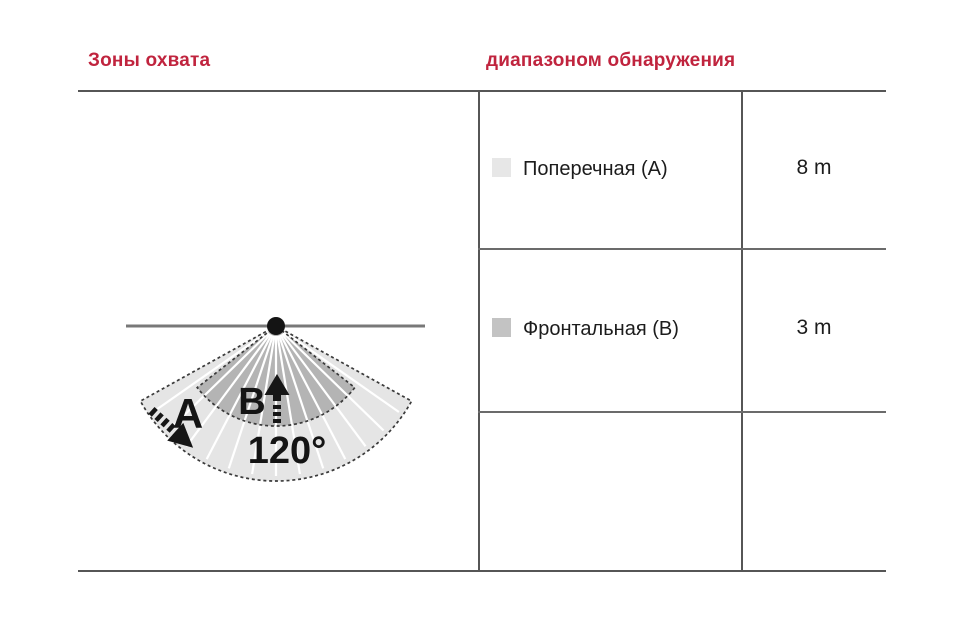 This screenshot has height=623, width=970. Describe the element at coordinates (501, 167) in the screenshot. I see `zone-a-swatch` at that location.